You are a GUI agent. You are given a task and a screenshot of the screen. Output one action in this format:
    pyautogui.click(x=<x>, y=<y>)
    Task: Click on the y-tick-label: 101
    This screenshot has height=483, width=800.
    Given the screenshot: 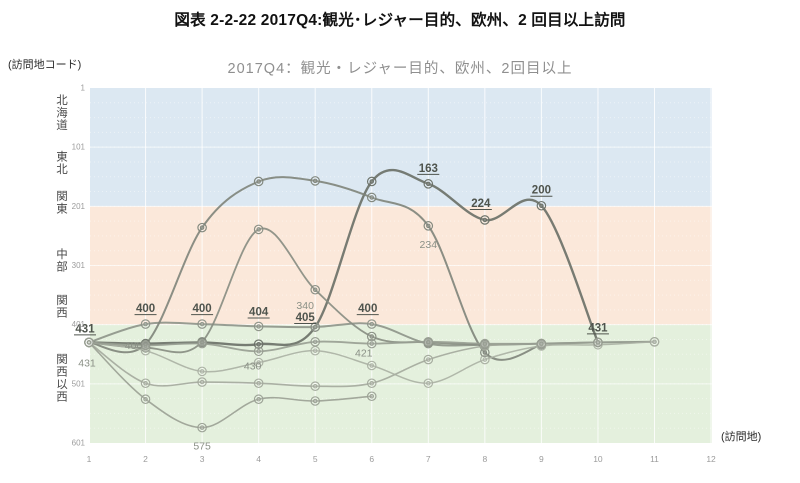 What is the action you would take?
    pyautogui.click(x=79, y=147)
    